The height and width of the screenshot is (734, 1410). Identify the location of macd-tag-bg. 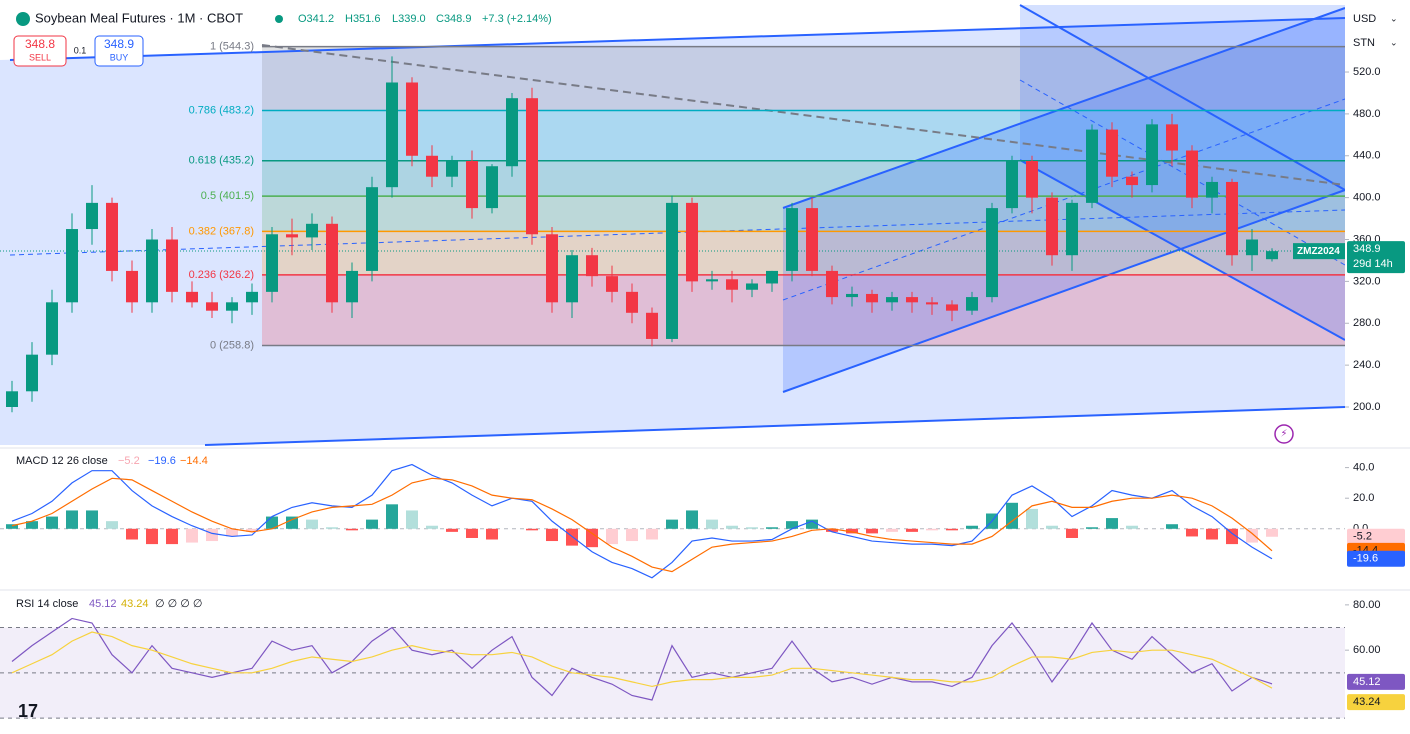
(1376, 558).